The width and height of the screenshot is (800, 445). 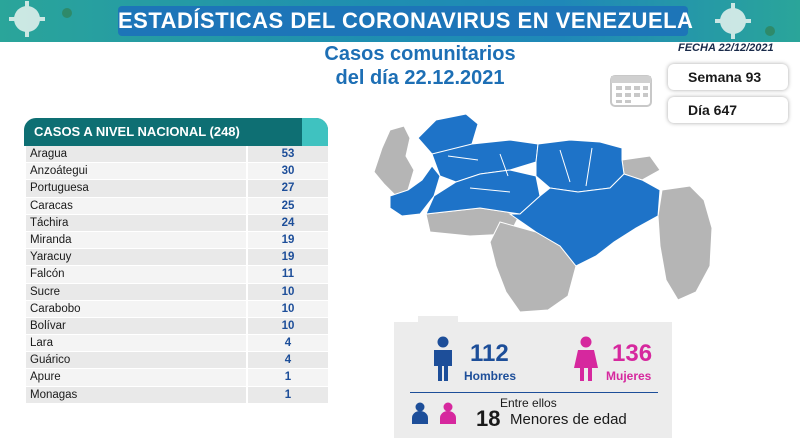 I want to click on subtitle-line-2: del día 22.12.2021, so click(x=420, y=78).